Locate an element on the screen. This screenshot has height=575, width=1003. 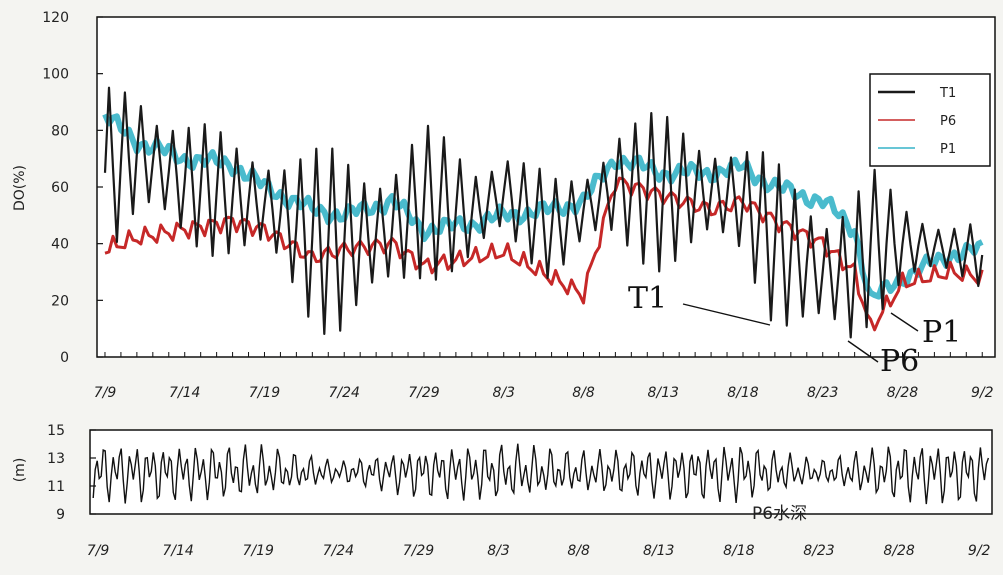
annotation-arrow-t1 is located at coordinates (726, 314).